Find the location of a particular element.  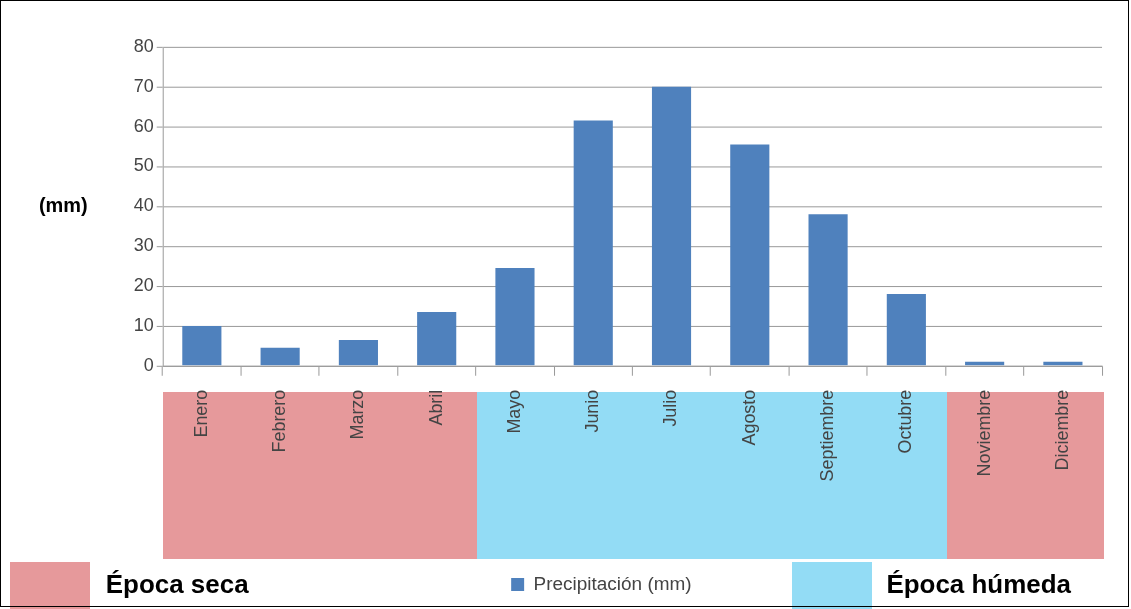

y-tick-label: 10 is located at coordinates (143, 324).